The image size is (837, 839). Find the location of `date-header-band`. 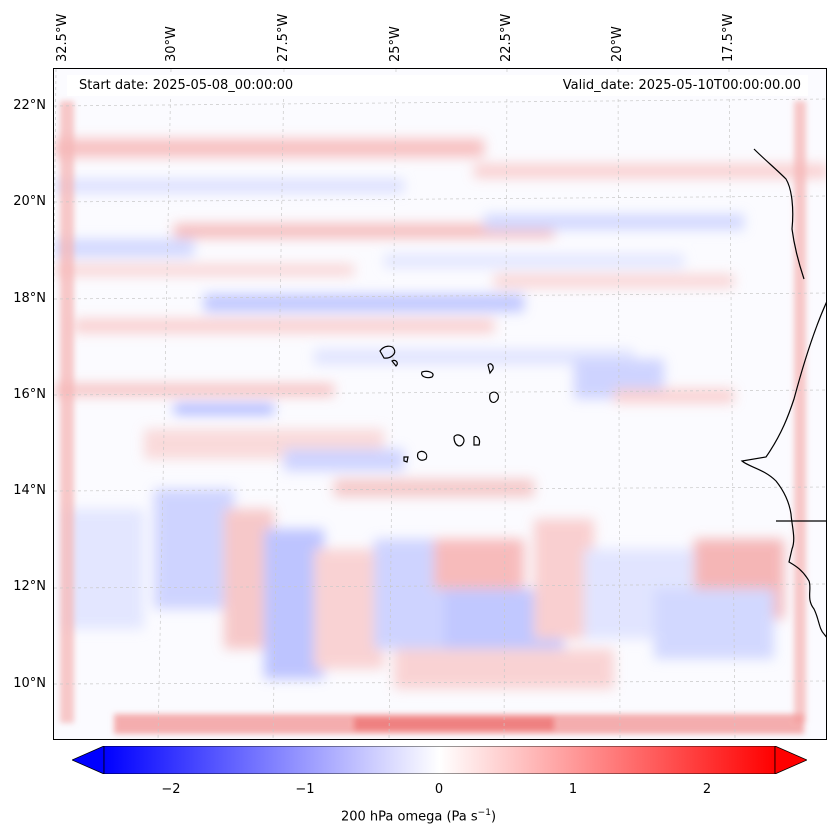

date-header-band is located at coordinates (437, 85).